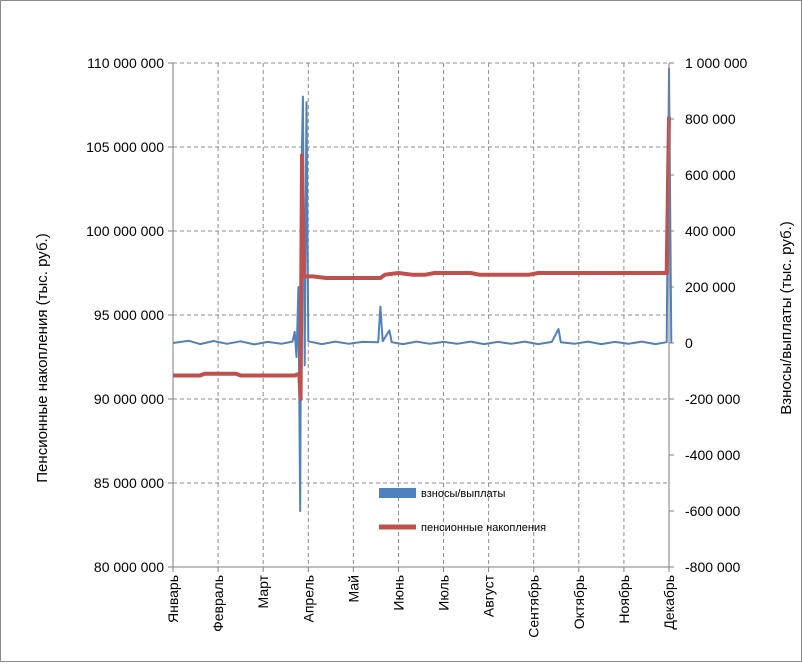 The width and height of the screenshot is (802, 666). I want to click on y-tick-label-right: 0, so click(689, 343).